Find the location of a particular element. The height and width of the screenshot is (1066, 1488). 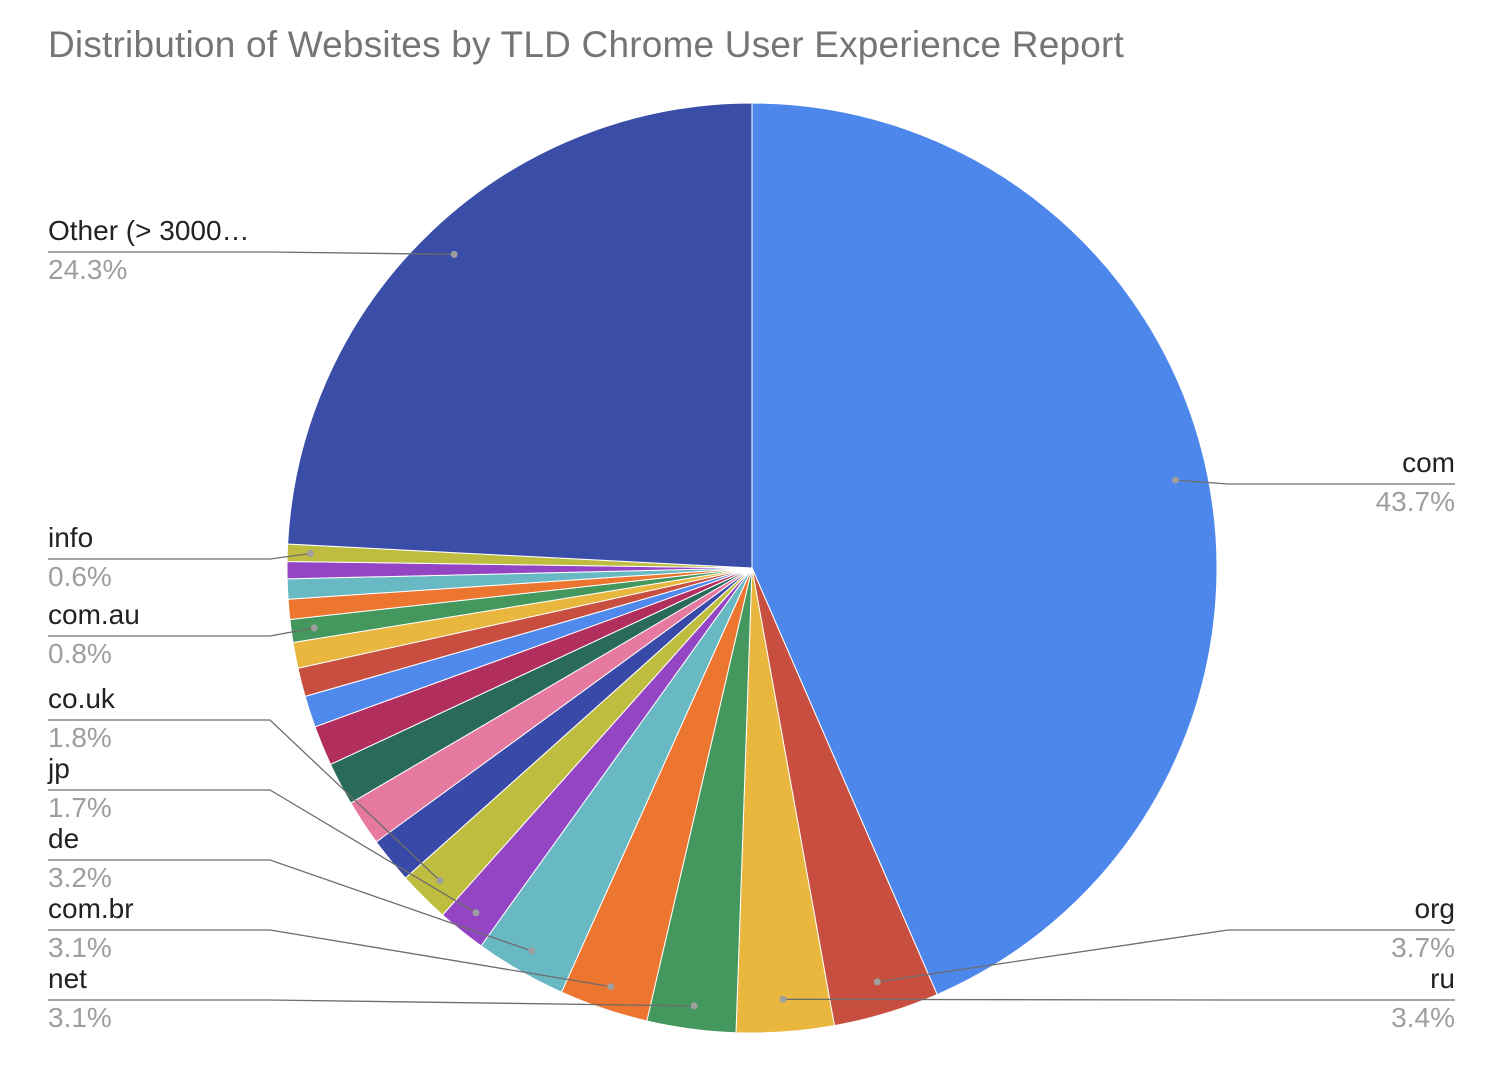

leader-dot-jp is located at coordinates (476, 913).